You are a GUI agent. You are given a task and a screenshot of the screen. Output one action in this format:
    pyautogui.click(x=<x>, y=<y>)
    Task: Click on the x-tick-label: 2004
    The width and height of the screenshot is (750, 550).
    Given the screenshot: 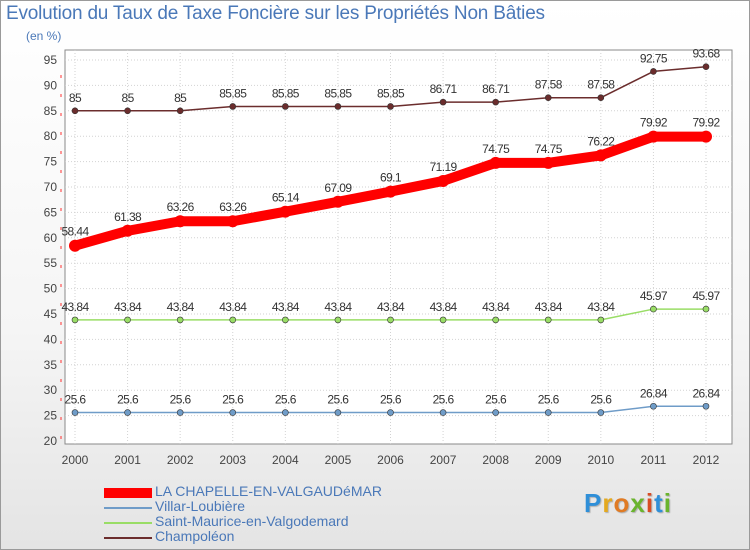 What is the action you would take?
    pyautogui.click(x=285, y=460)
    